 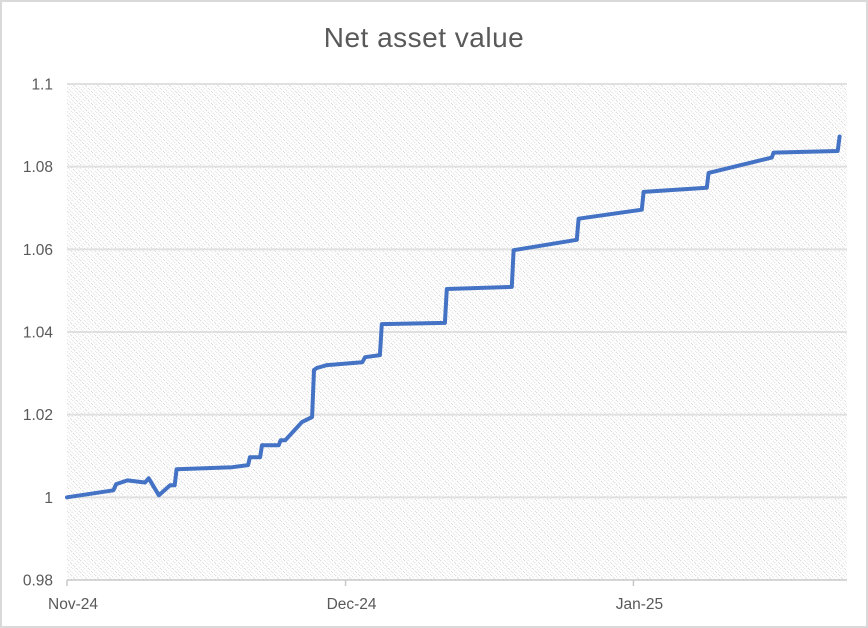 What do you see at coordinates (38, 333) in the screenshot?
I see `y-tick-label: 1.04` at bounding box center [38, 333].